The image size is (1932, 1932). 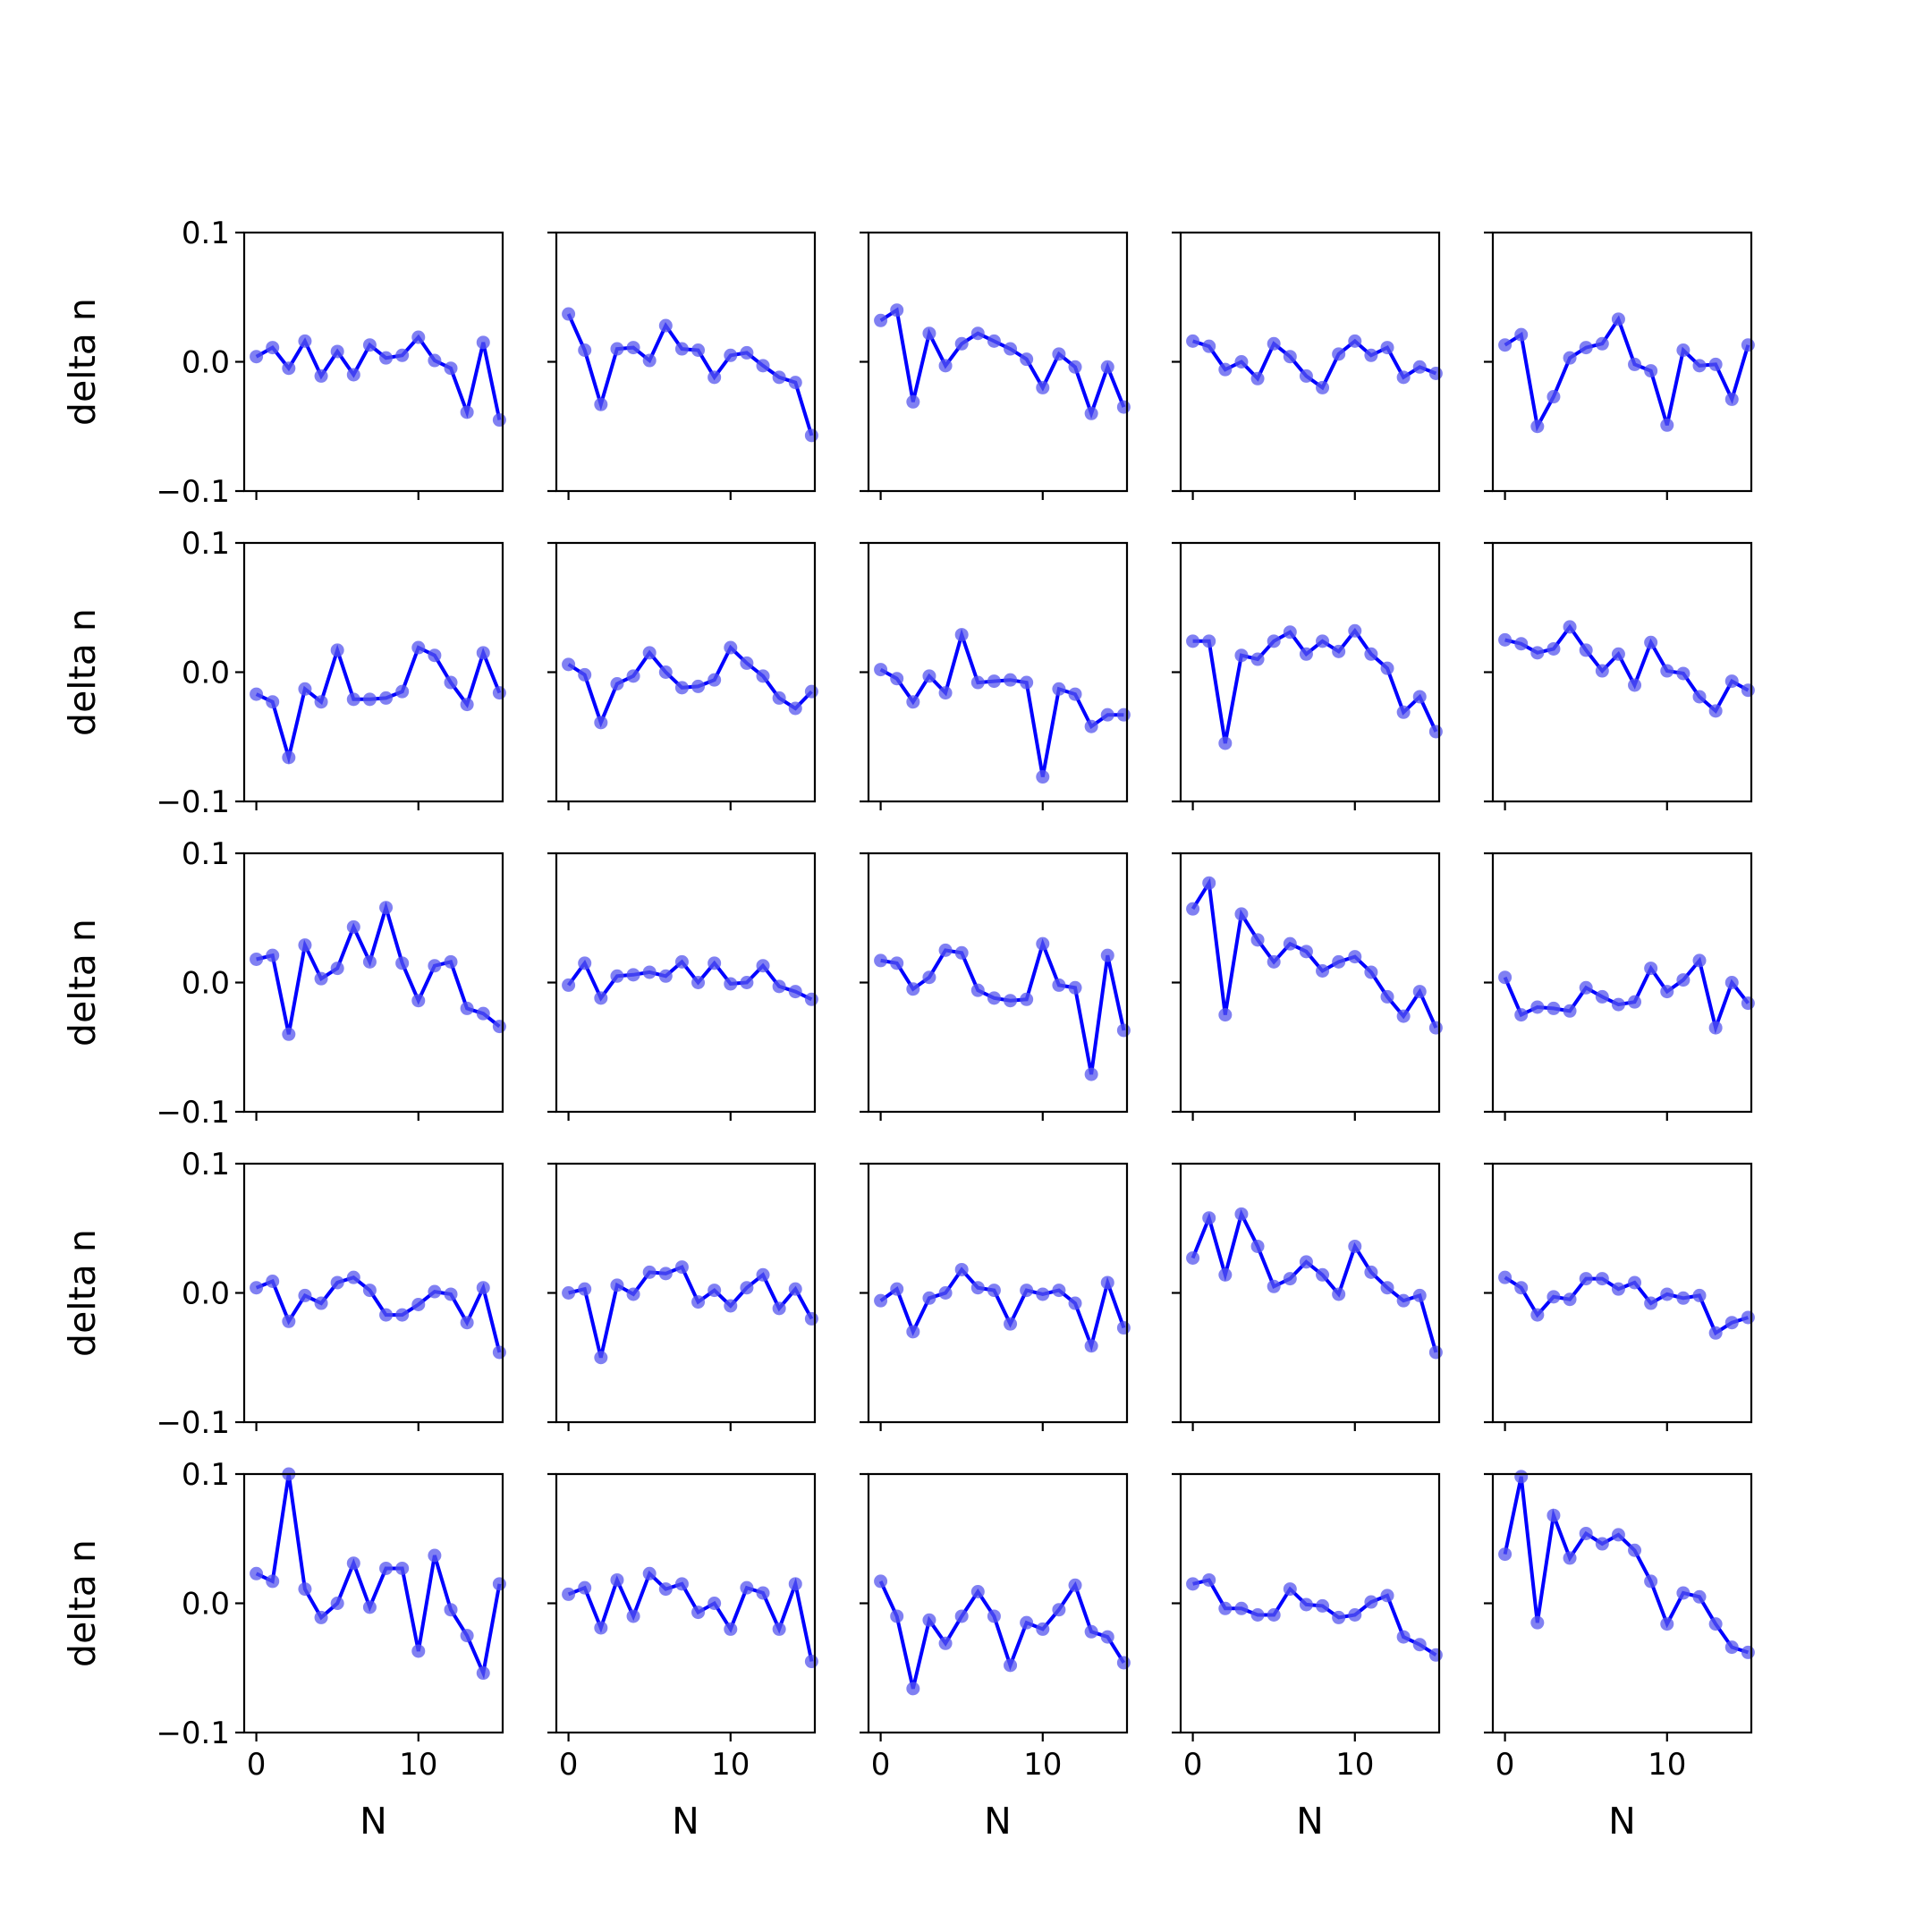 What do you see at coordinates (206, 984) in the screenshot?
I see `y-tick-label: 0.0` at bounding box center [206, 984].